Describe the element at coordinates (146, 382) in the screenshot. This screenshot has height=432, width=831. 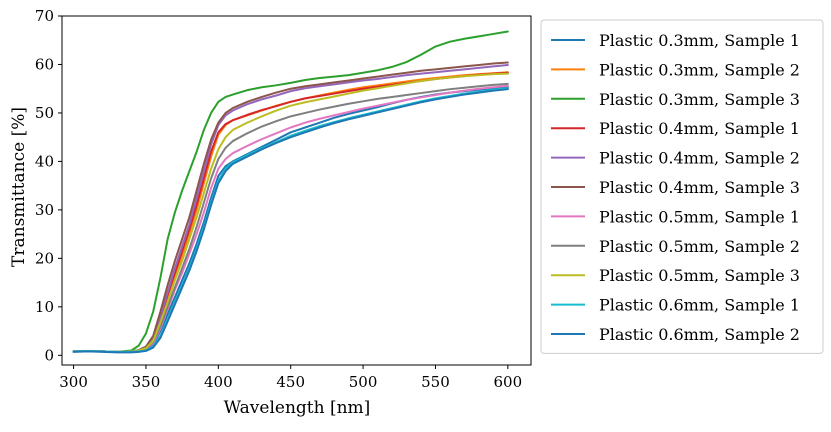
I see `x-tick-label-350: 350` at that location.